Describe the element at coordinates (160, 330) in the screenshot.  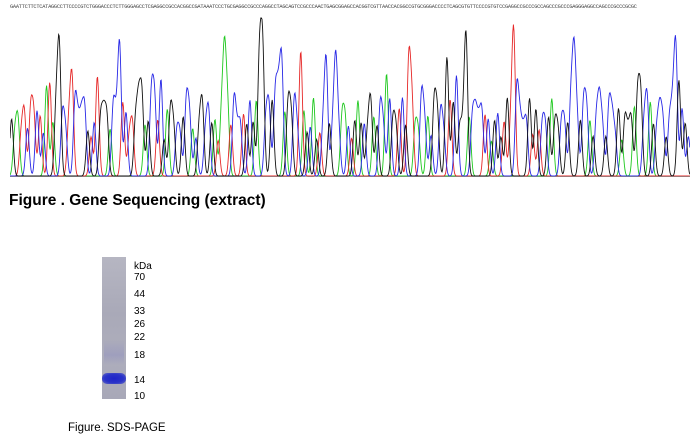
I see `sds-page-gel: kDa 70 44 33 26 22 18 14 10` at that location.